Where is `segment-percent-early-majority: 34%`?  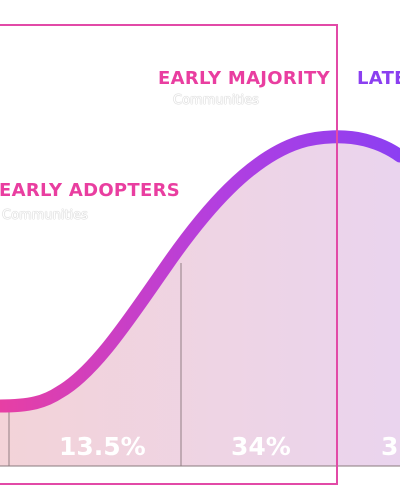 segment-percent-early-majority: 34% is located at coordinates (261, 446).